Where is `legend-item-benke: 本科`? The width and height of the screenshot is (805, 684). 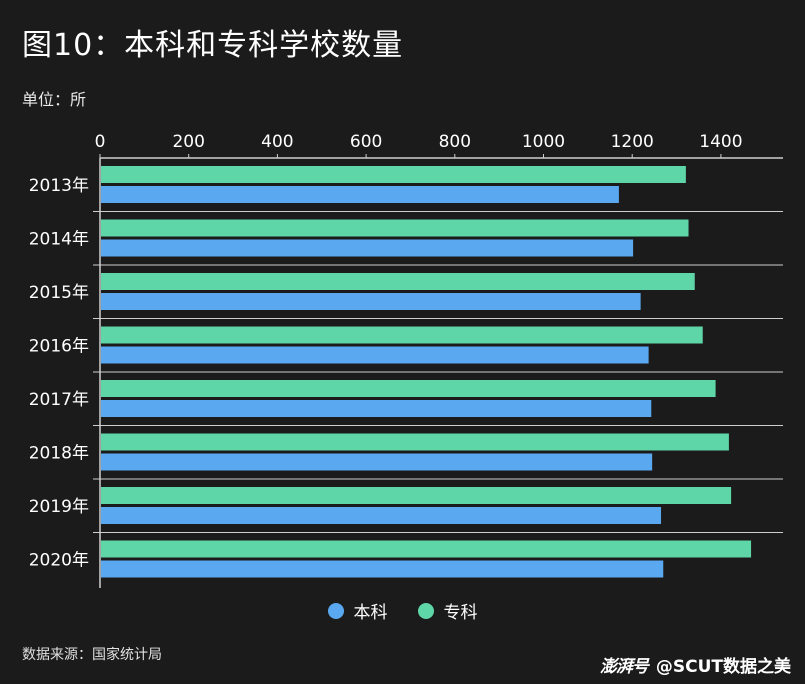
legend-item-benke: 本科 is located at coordinates (357, 610).